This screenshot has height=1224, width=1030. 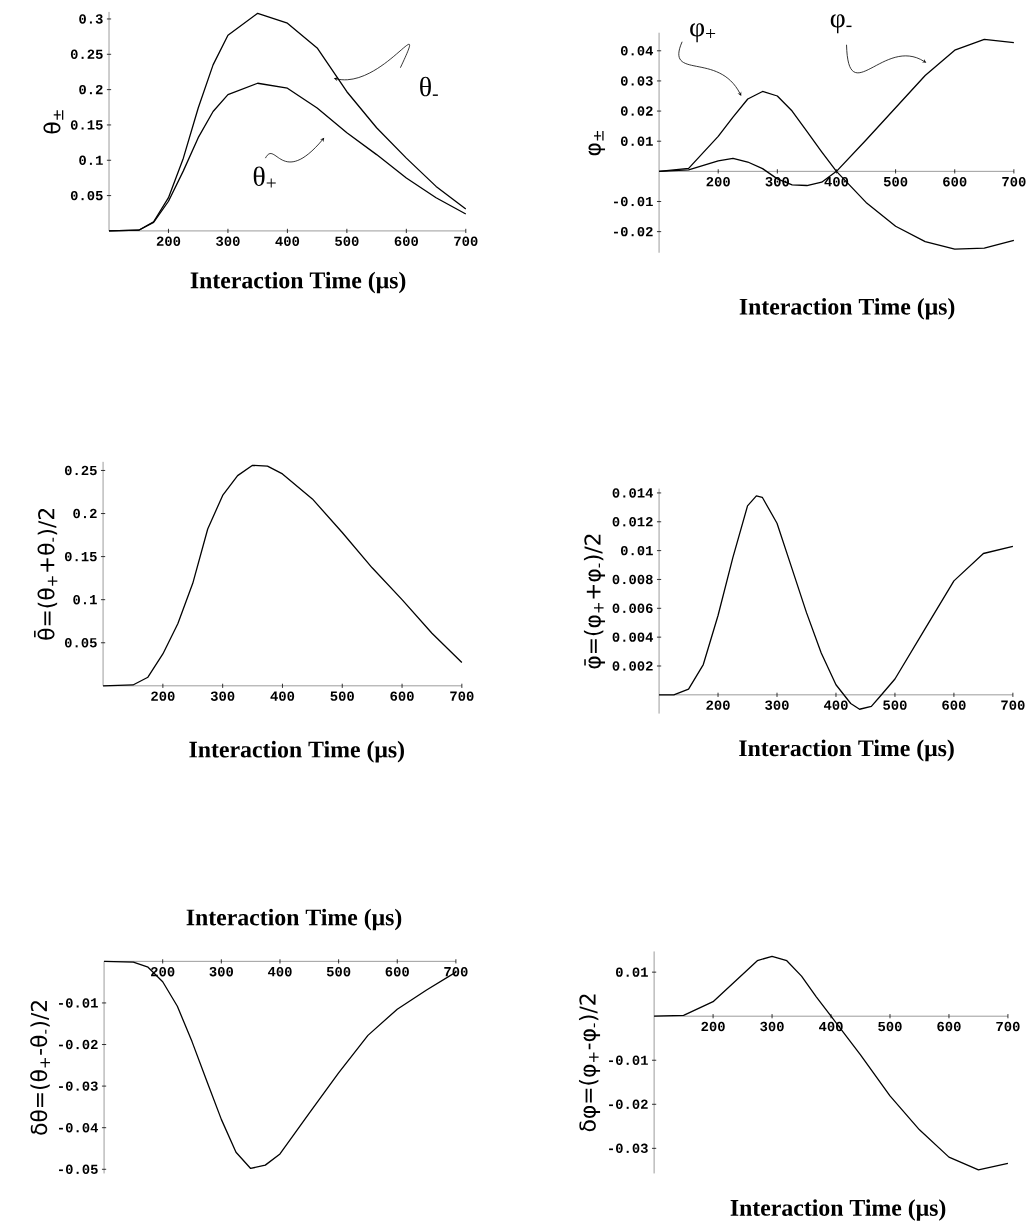 What do you see at coordinates (703, 33) in the screenshot?
I see `text: φ$_{+}$` at bounding box center [703, 33].